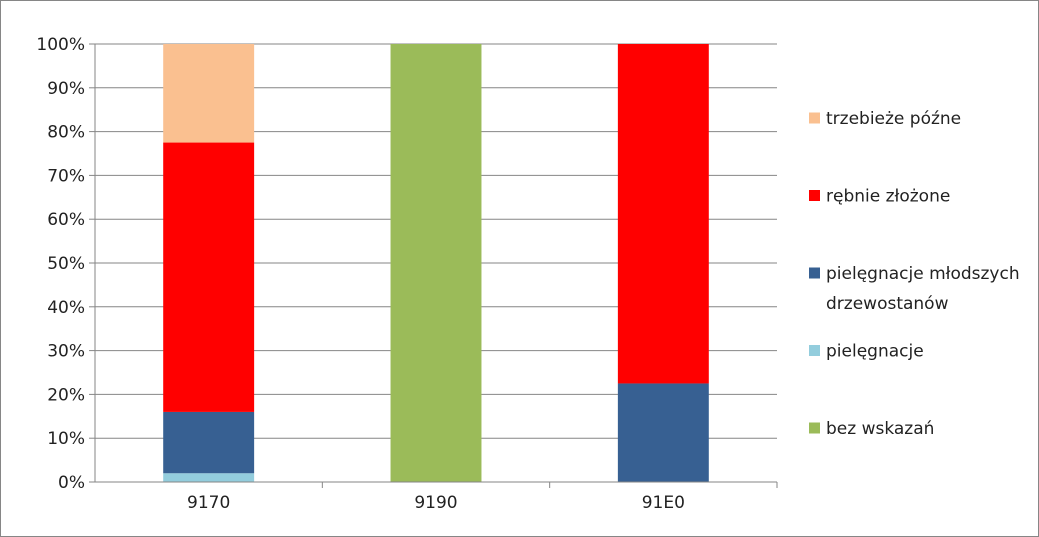 The width and height of the screenshot is (1039, 537). Describe the element at coordinates (66, 395) in the screenshot. I see `y-tick-label: 20%` at that location.